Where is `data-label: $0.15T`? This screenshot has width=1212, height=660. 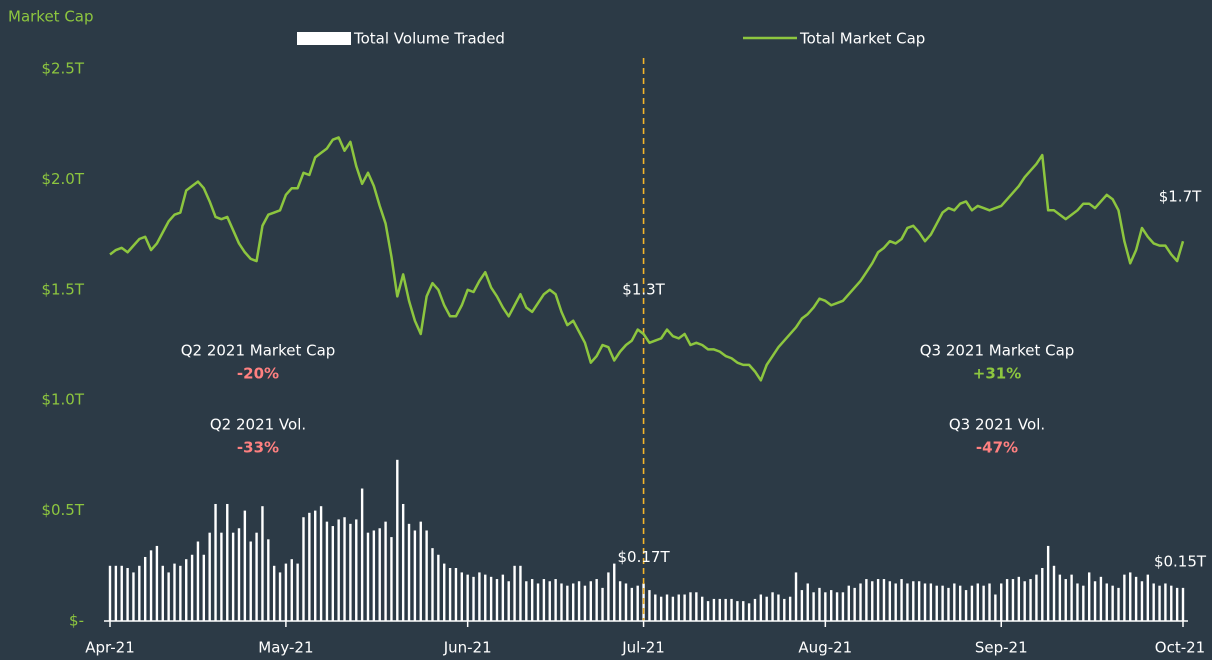 data-label: $0.15T is located at coordinates (1180, 561).